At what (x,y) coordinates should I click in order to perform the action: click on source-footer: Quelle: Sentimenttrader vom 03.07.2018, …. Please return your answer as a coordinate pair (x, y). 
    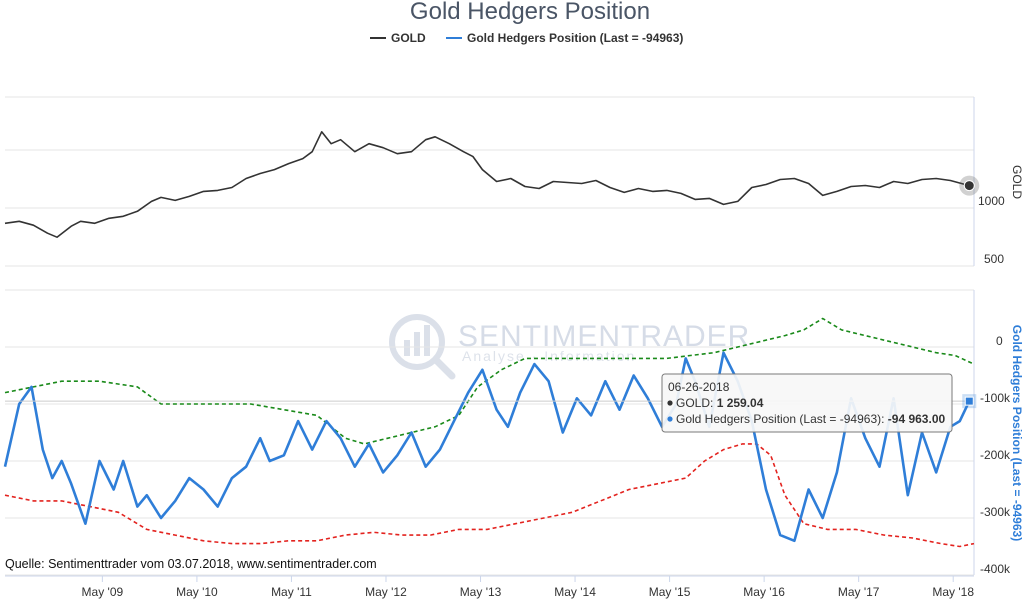
    Looking at the image, I should click on (191, 564).